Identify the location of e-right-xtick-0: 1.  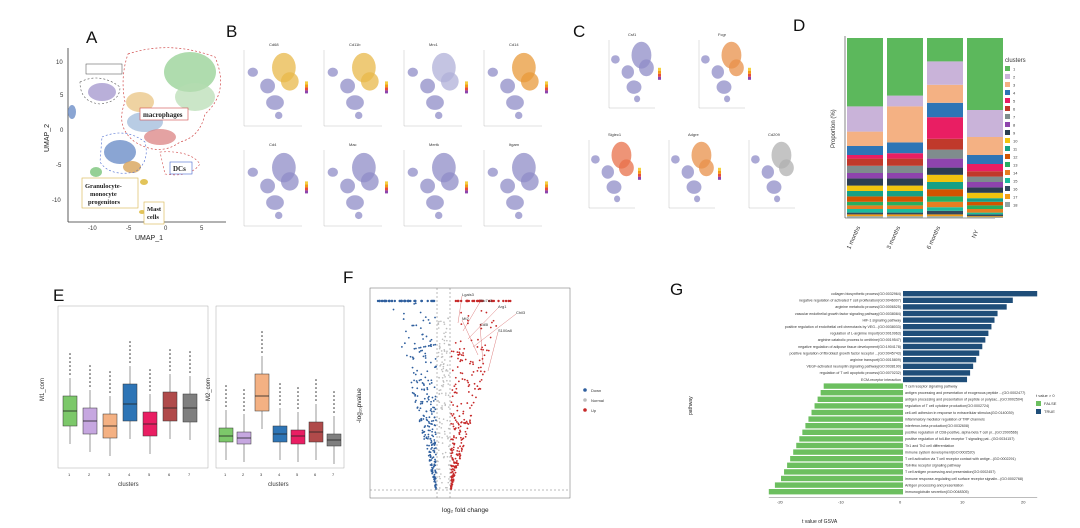
(225, 474).